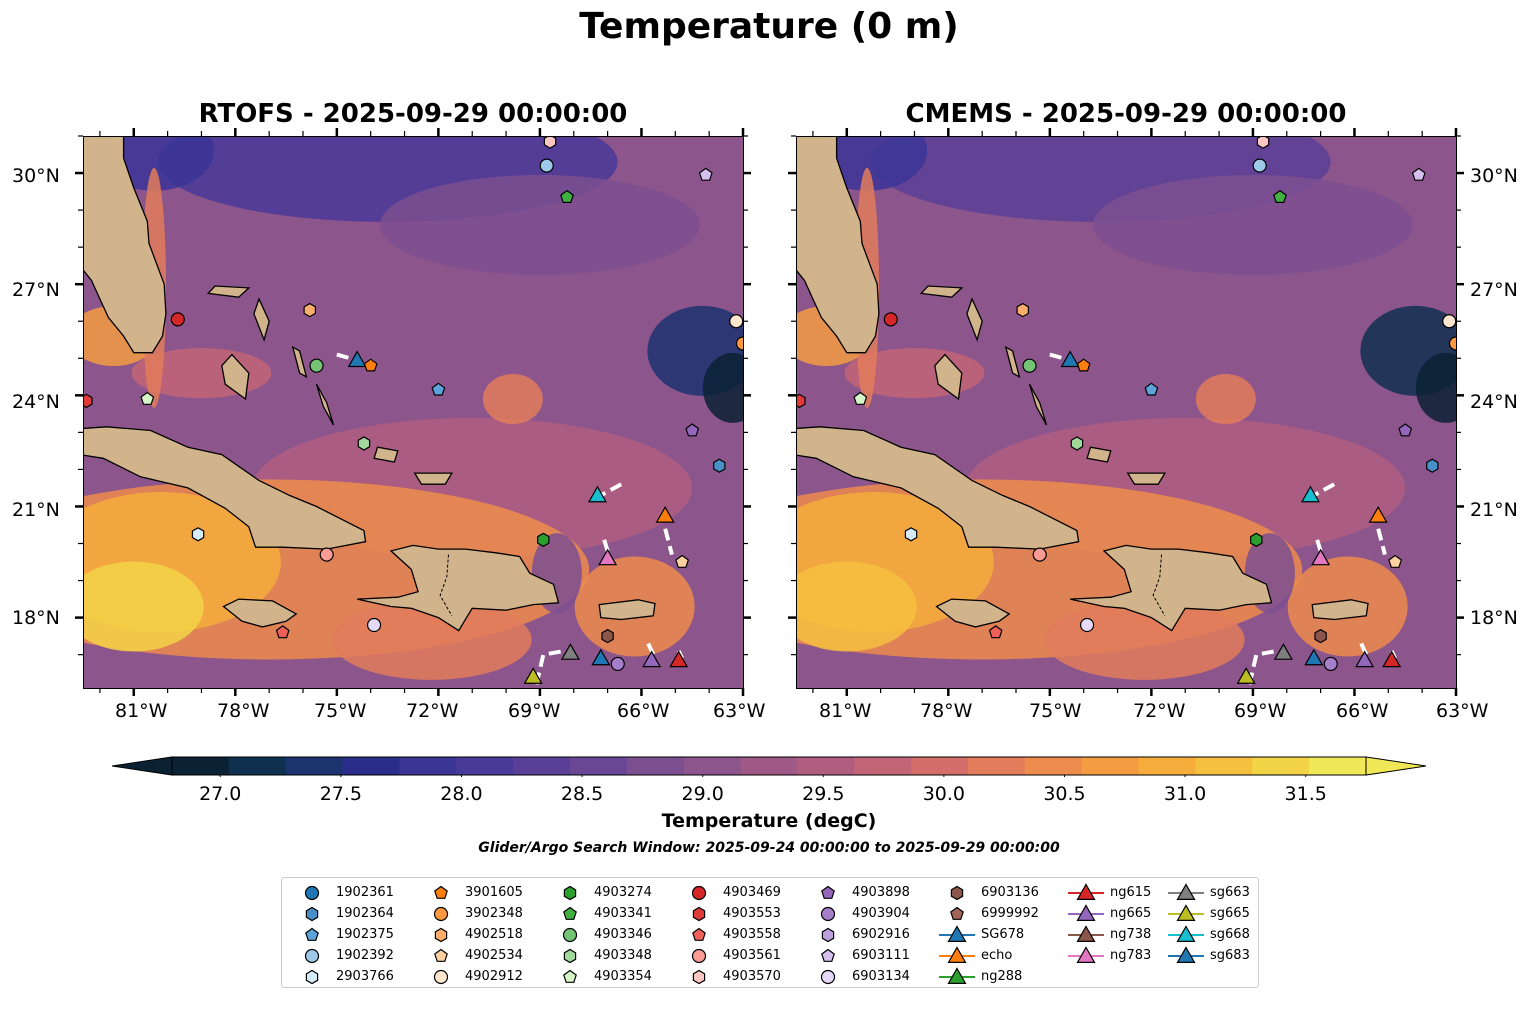 The height and width of the screenshot is (1014, 1538). I want to click on legend-label: 1902364, so click(365, 913).